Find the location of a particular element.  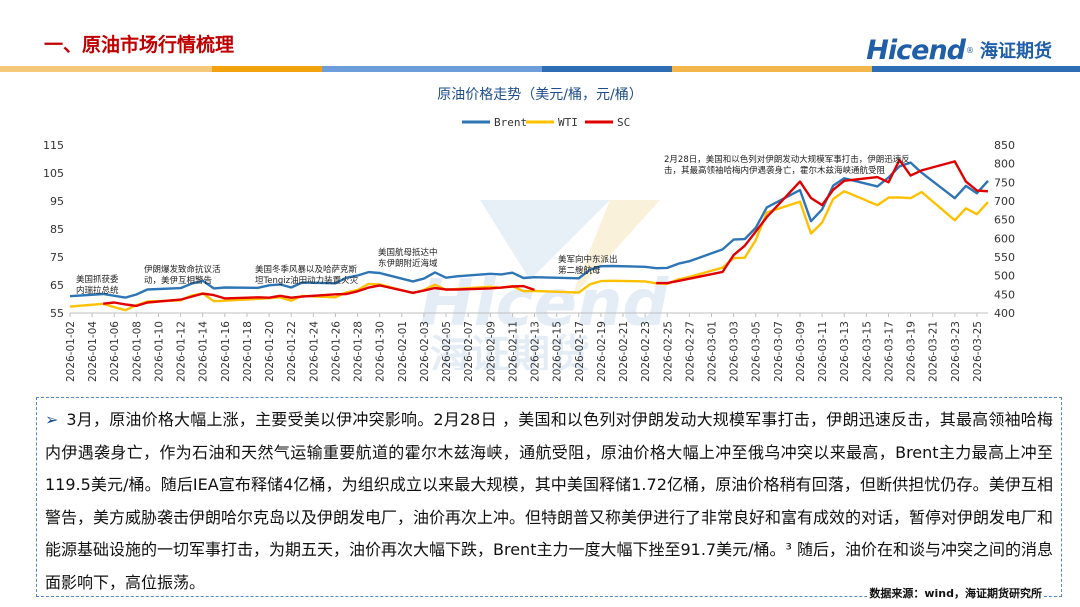

y-right-tick-label: 750 is located at coordinates (1004, 182).